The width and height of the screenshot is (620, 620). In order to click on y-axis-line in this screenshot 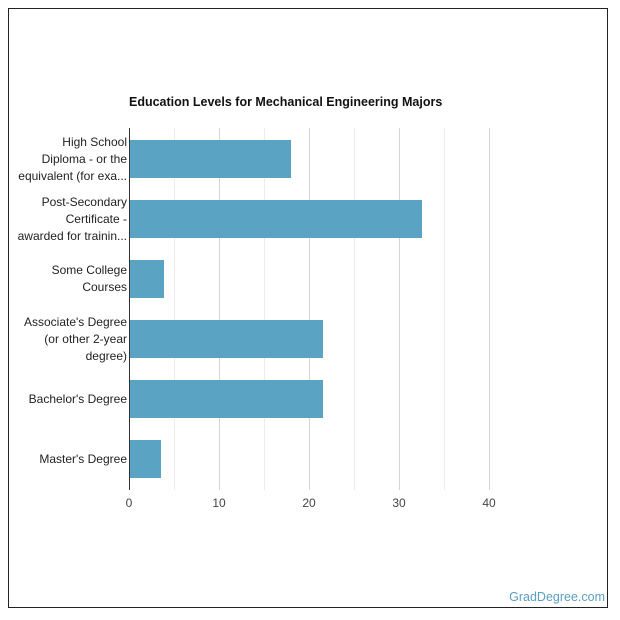, I will do `click(129, 309)`.